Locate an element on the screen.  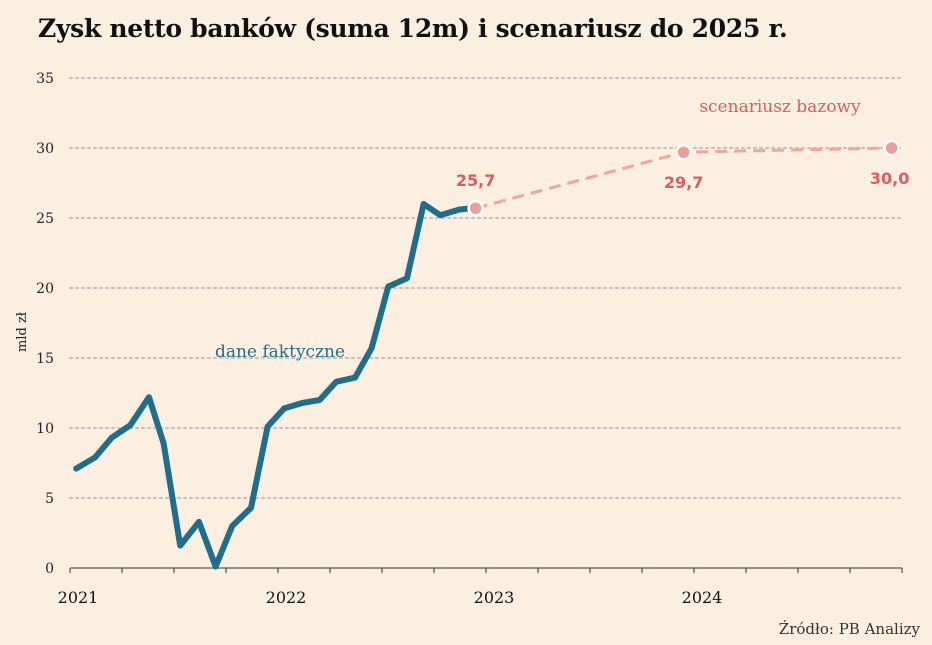
data-label: 30,0 is located at coordinates (889, 178).